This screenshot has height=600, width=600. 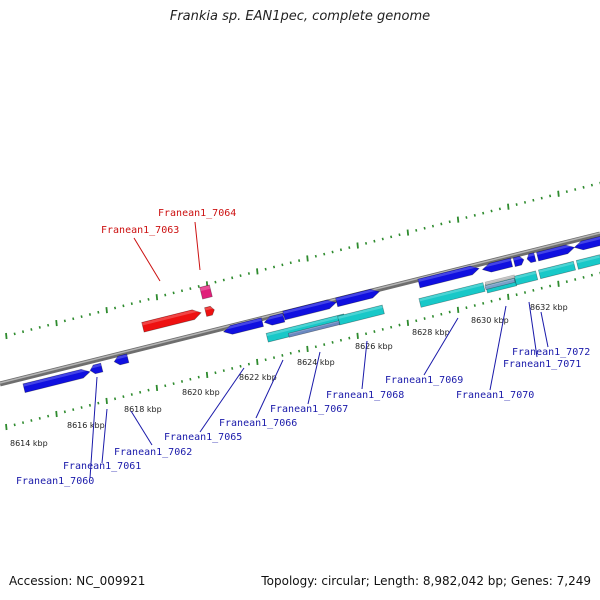 I want to click on gene-7065-shine, so click(x=243, y=324).